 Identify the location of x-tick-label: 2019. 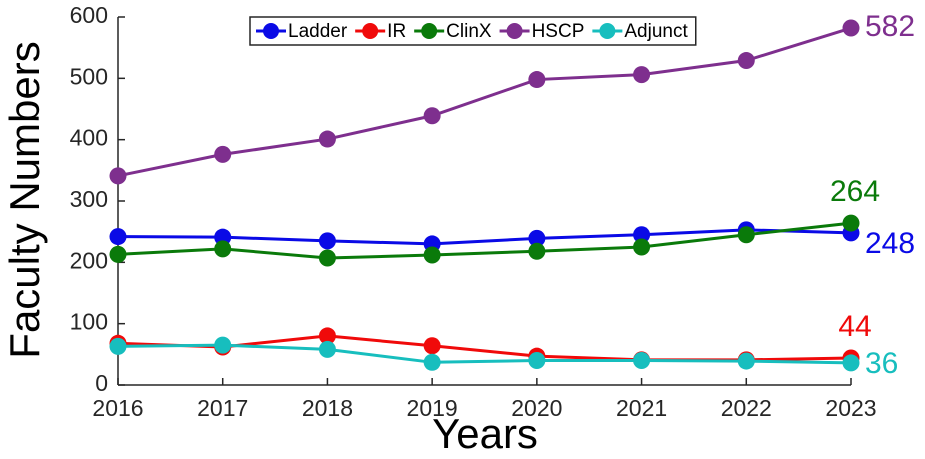
(432, 408).